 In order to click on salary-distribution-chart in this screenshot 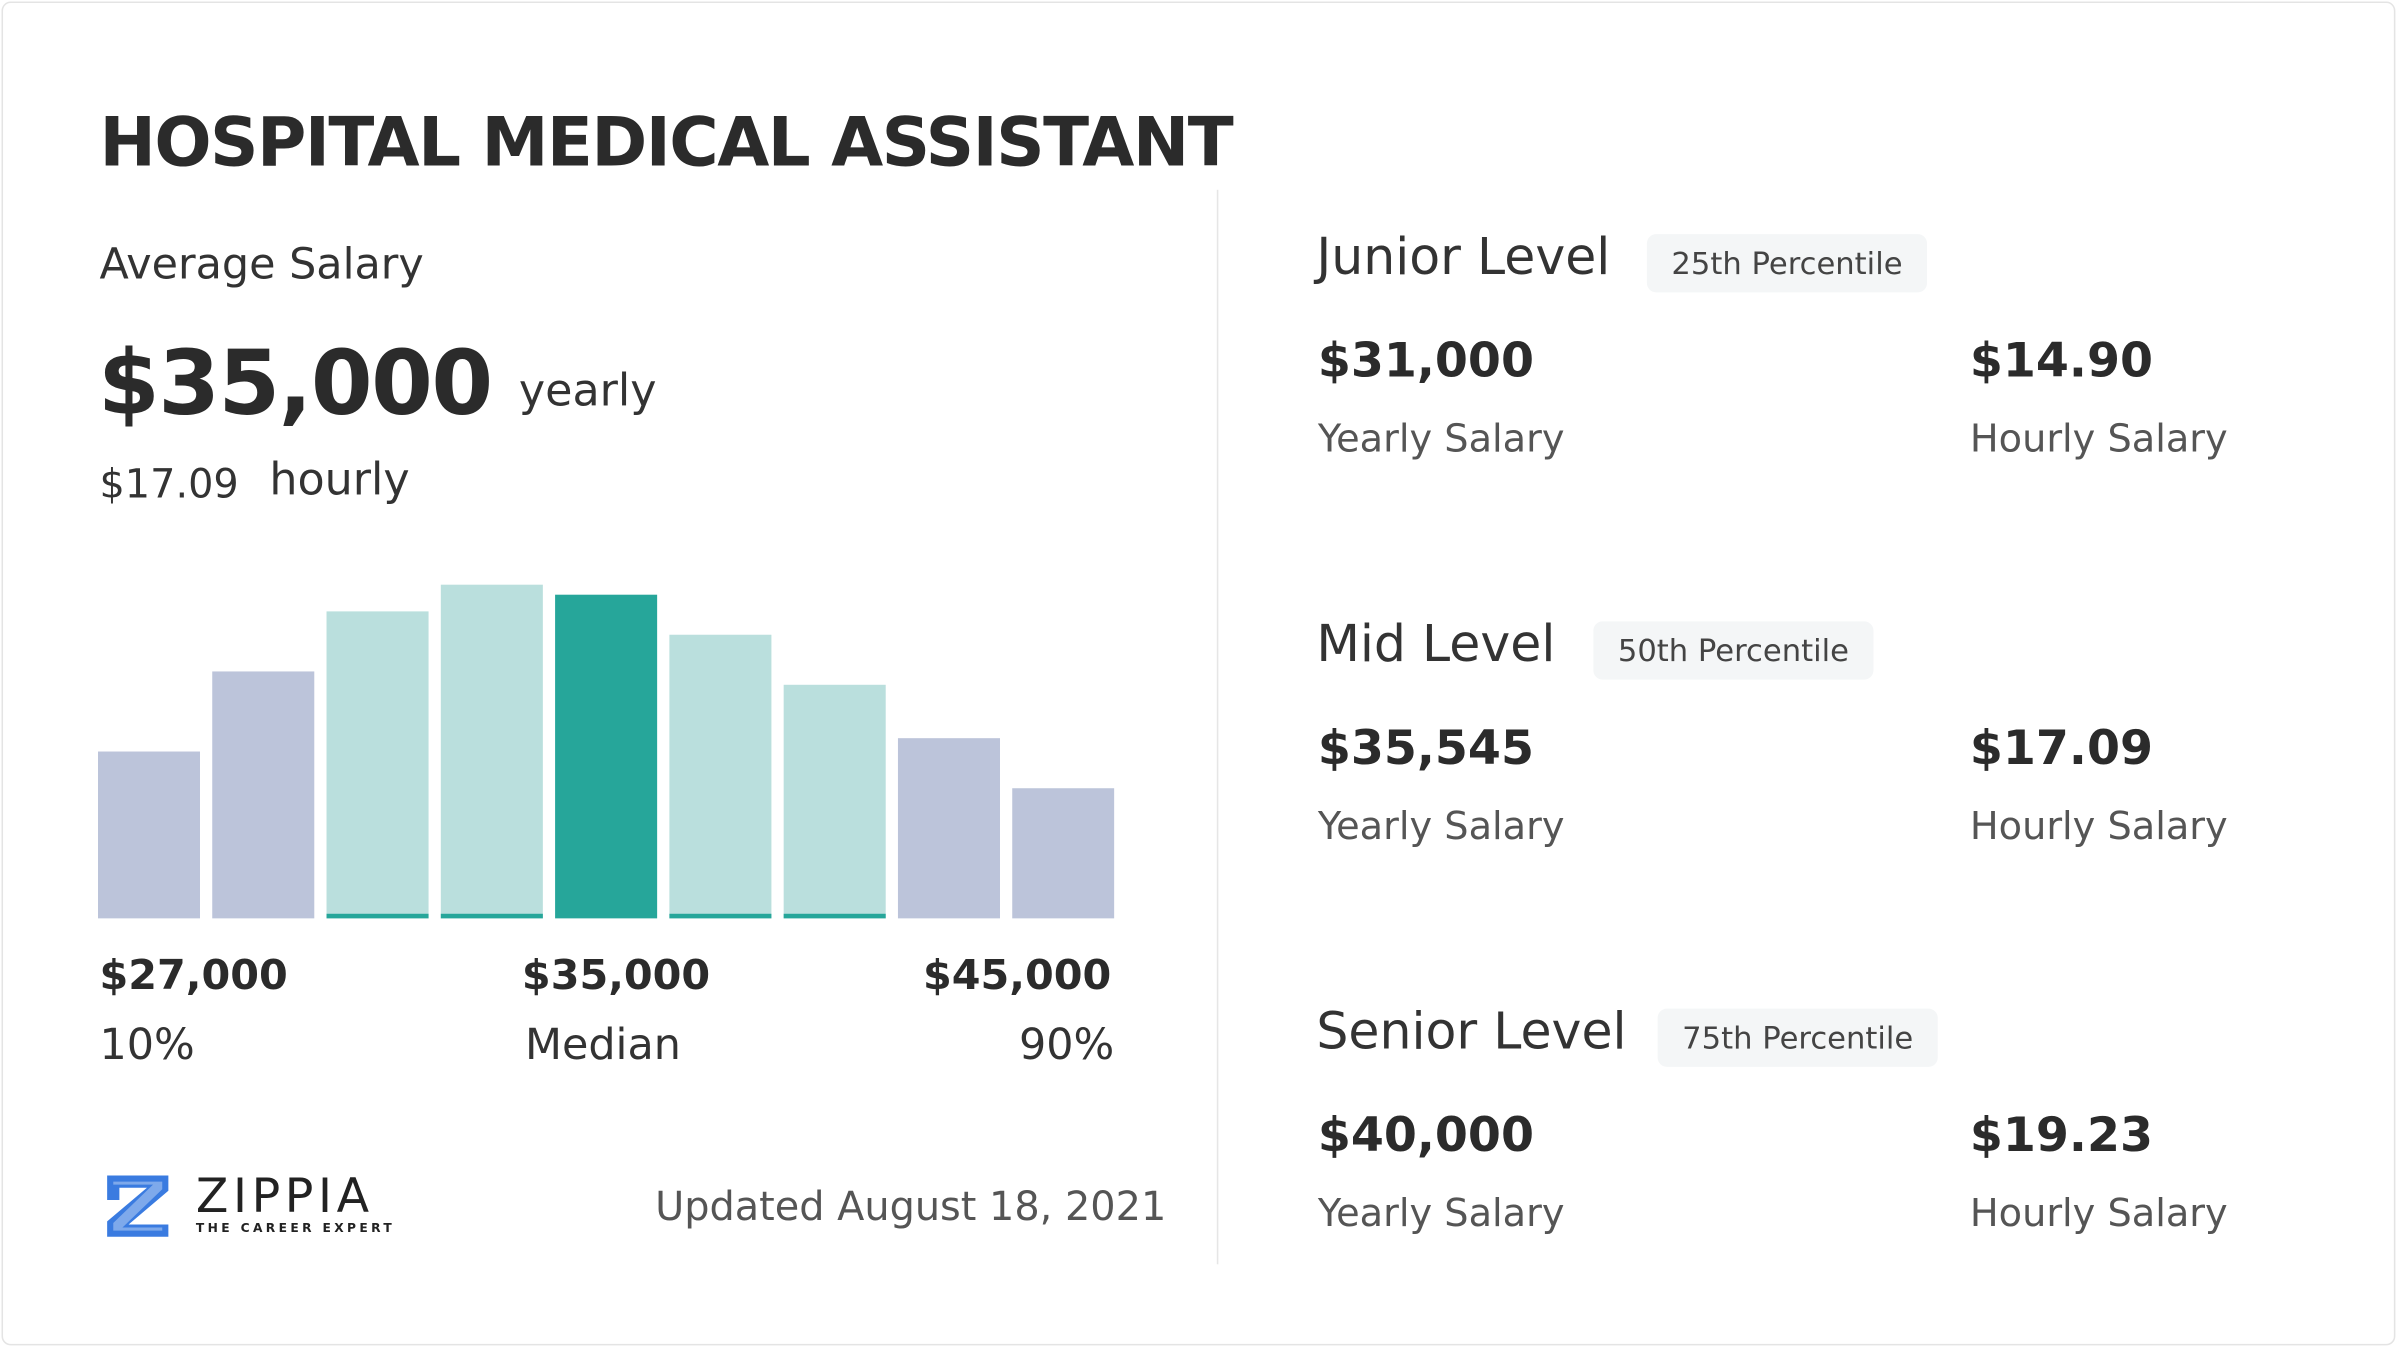, I will do `click(606, 751)`.